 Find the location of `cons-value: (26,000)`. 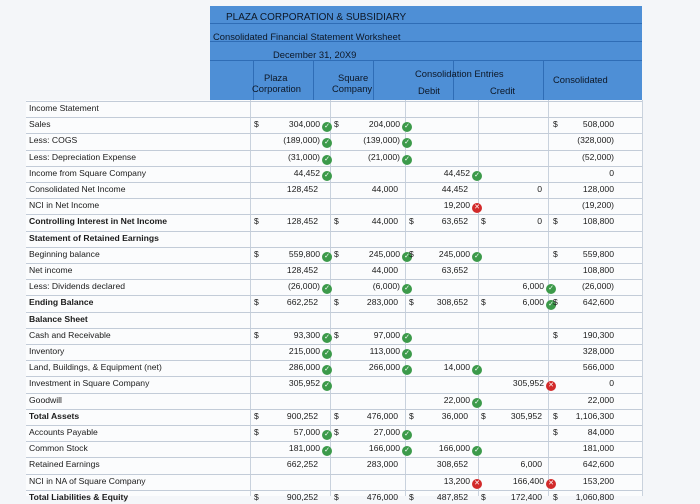

cons-value: (26,000) is located at coordinates (598, 286).